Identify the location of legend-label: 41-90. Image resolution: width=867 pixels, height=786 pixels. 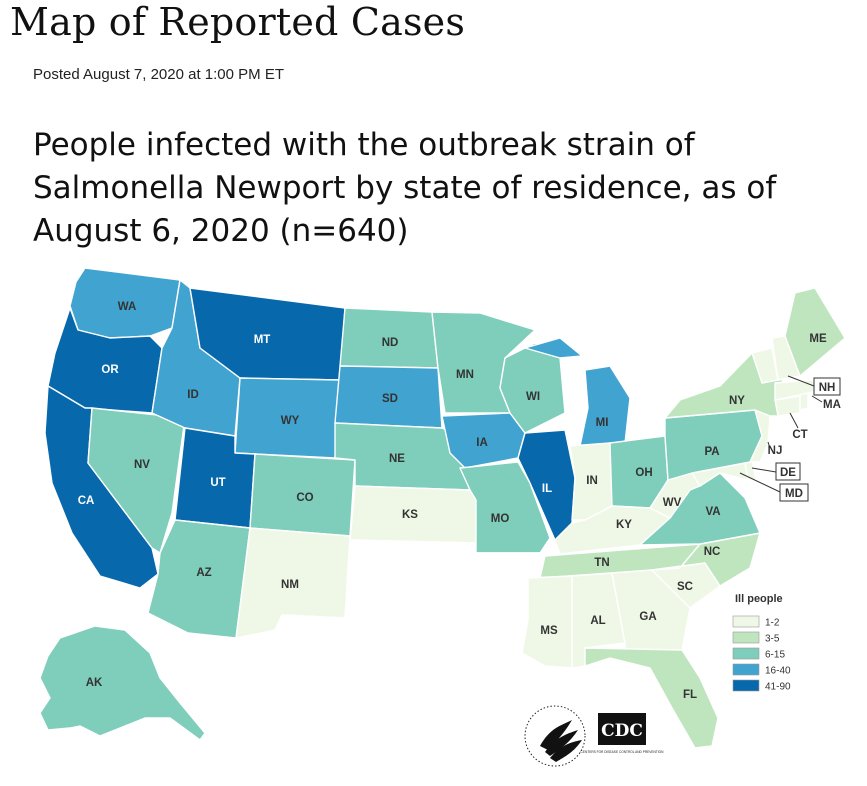
(778, 687).